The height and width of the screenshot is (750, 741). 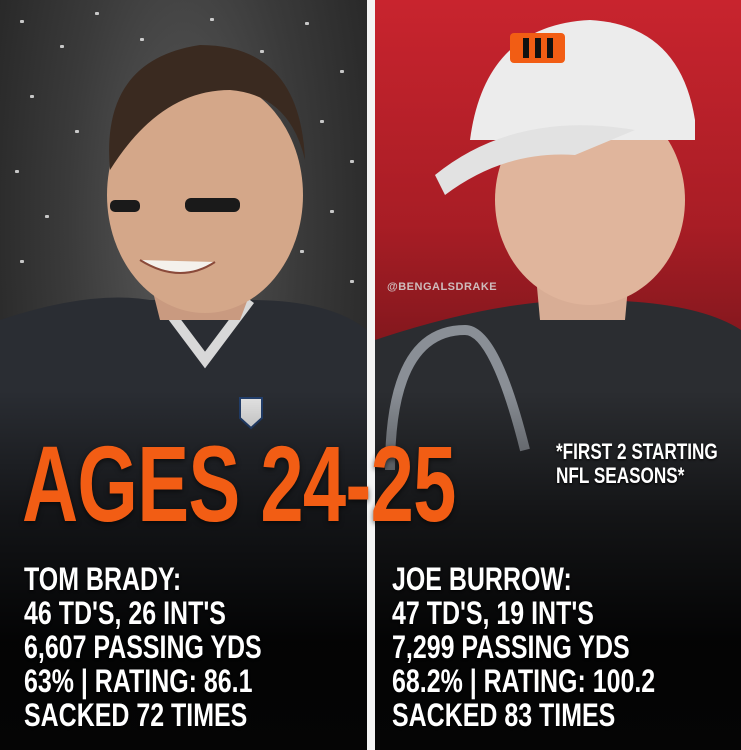 What do you see at coordinates (524, 681) in the screenshot?
I see `burrow-pct-rating: 68.2% | RATING: 100.2` at bounding box center [524, 681].